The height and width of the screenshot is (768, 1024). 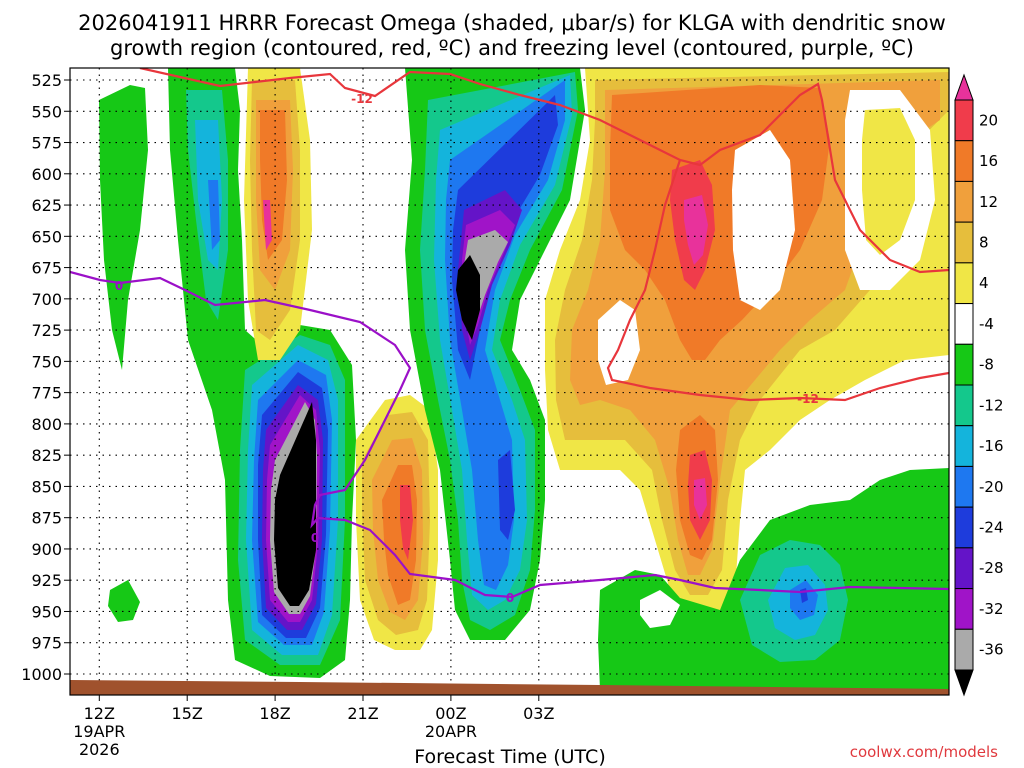 I want to click on y-tick-label: 525, so click(x=46, y=80).